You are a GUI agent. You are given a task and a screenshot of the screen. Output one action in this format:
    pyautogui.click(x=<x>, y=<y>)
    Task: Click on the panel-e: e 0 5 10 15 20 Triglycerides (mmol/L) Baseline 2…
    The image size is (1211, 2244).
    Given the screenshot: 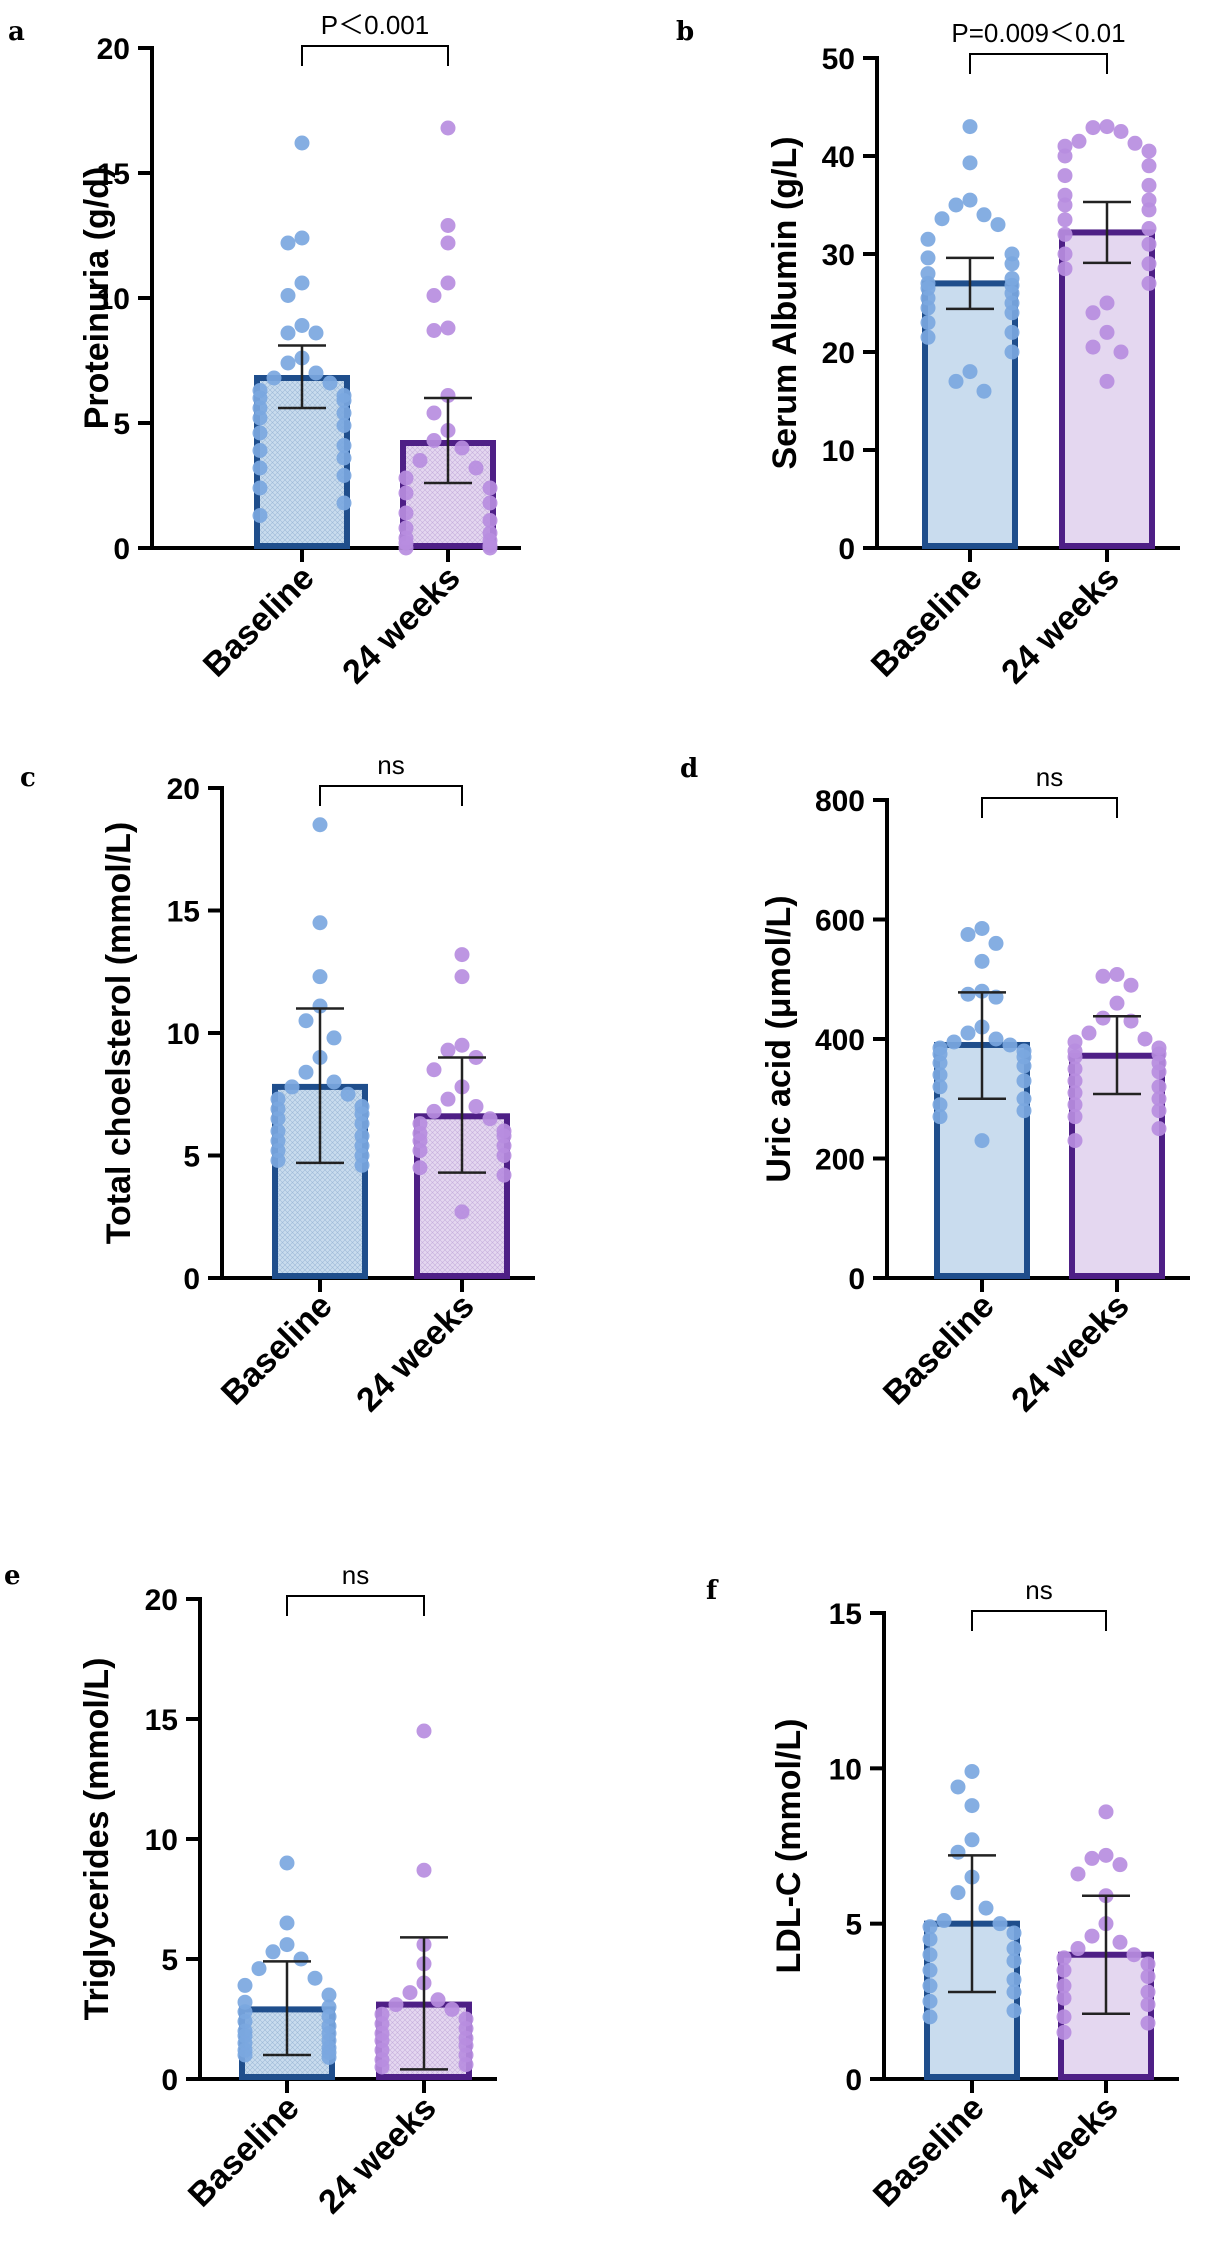 What is the action you would take?
    pyautogui.click(x=250, y=1890)
    